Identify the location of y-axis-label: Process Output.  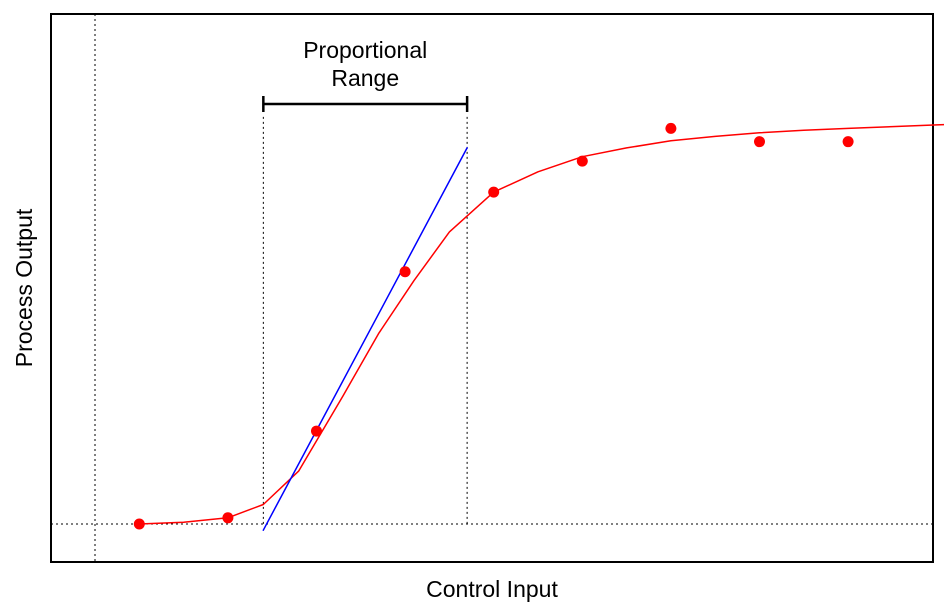
(24, 287).